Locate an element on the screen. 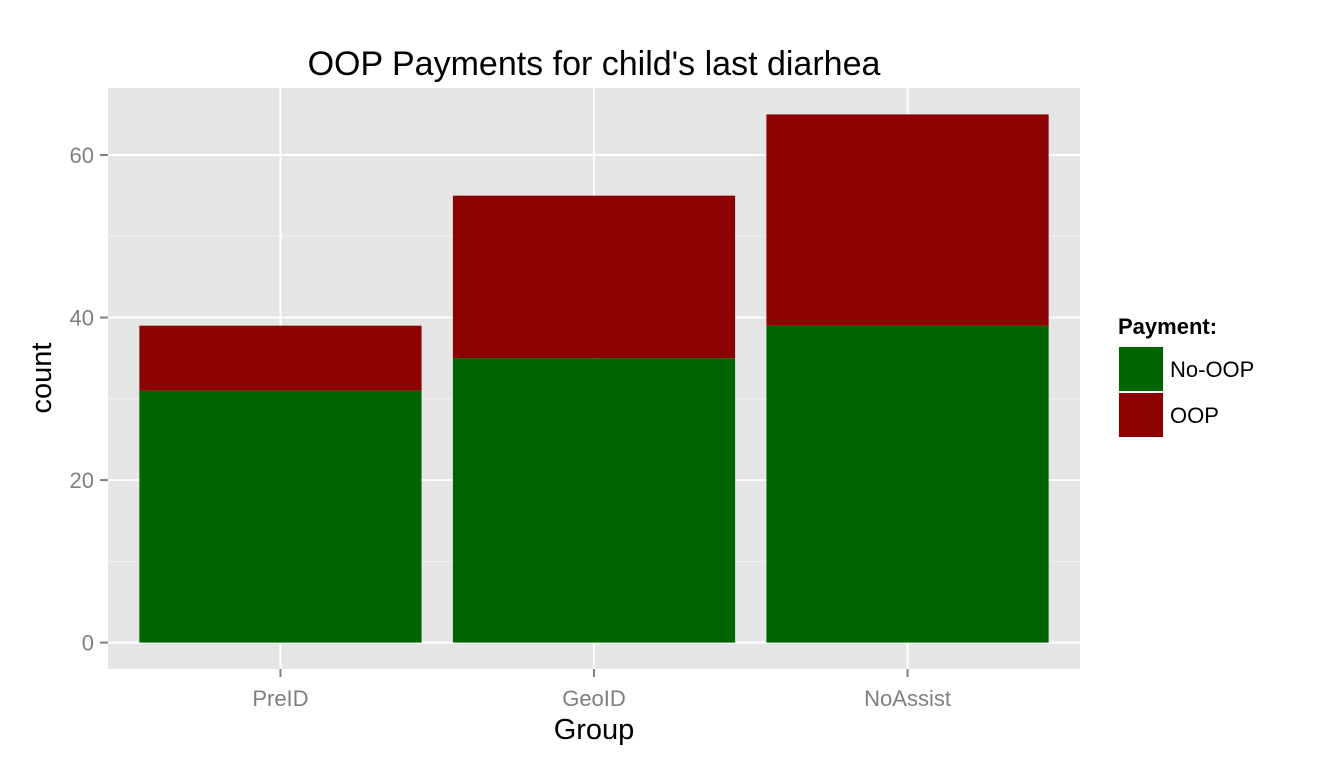  x-tick-label: NoAssist is located at coordinates (907, 698).